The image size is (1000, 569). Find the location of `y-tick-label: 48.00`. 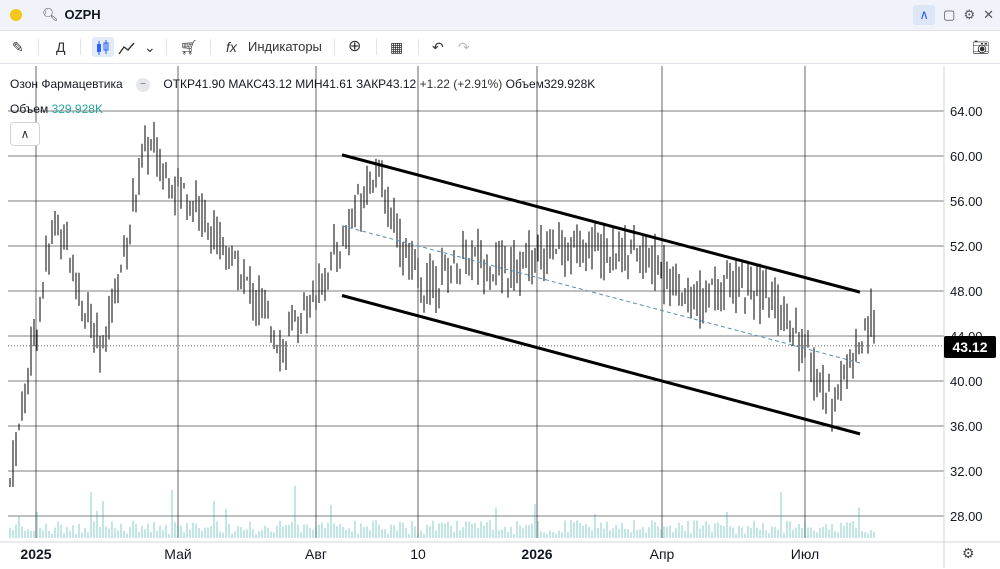

y-tick-label: 48.00 is located at coordinates (966, 291).